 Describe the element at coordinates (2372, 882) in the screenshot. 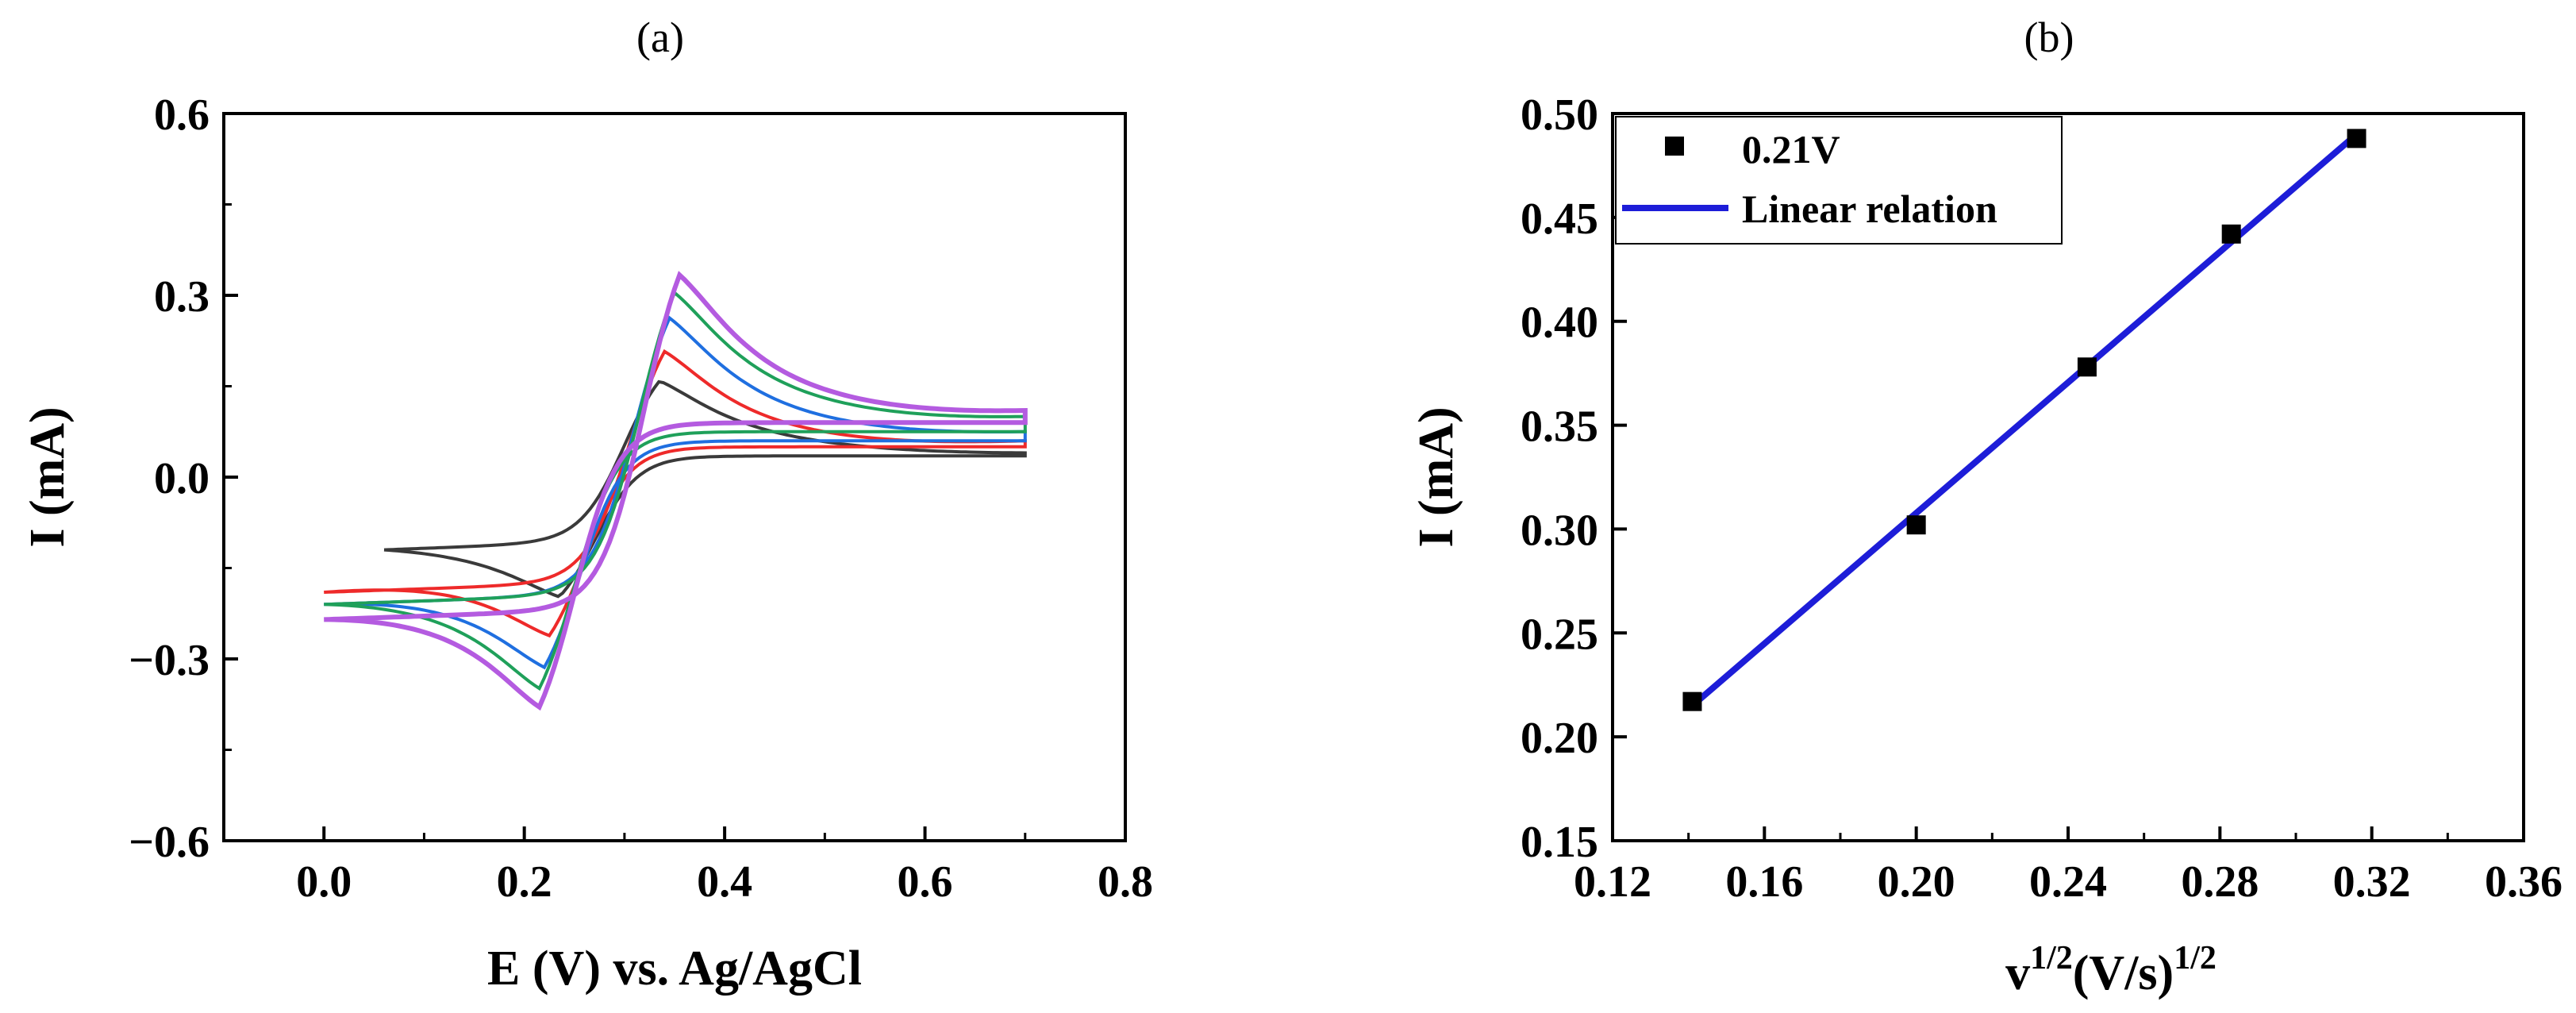

I see `x-tick-label: 0.32` at that location.